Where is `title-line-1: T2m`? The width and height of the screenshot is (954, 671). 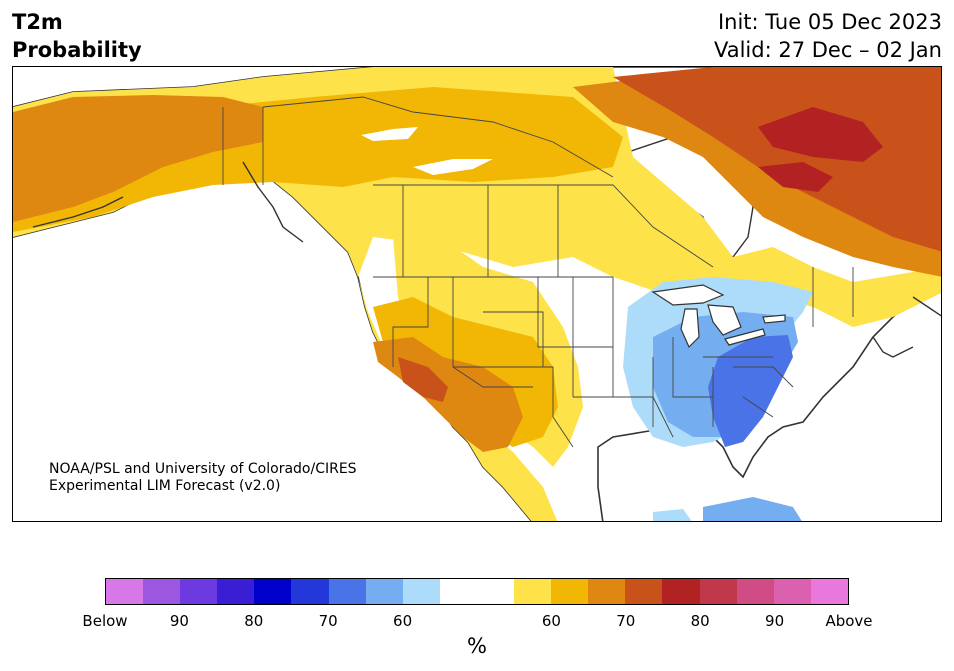 title-line-1: T2m is located at coordinates (37, 22).